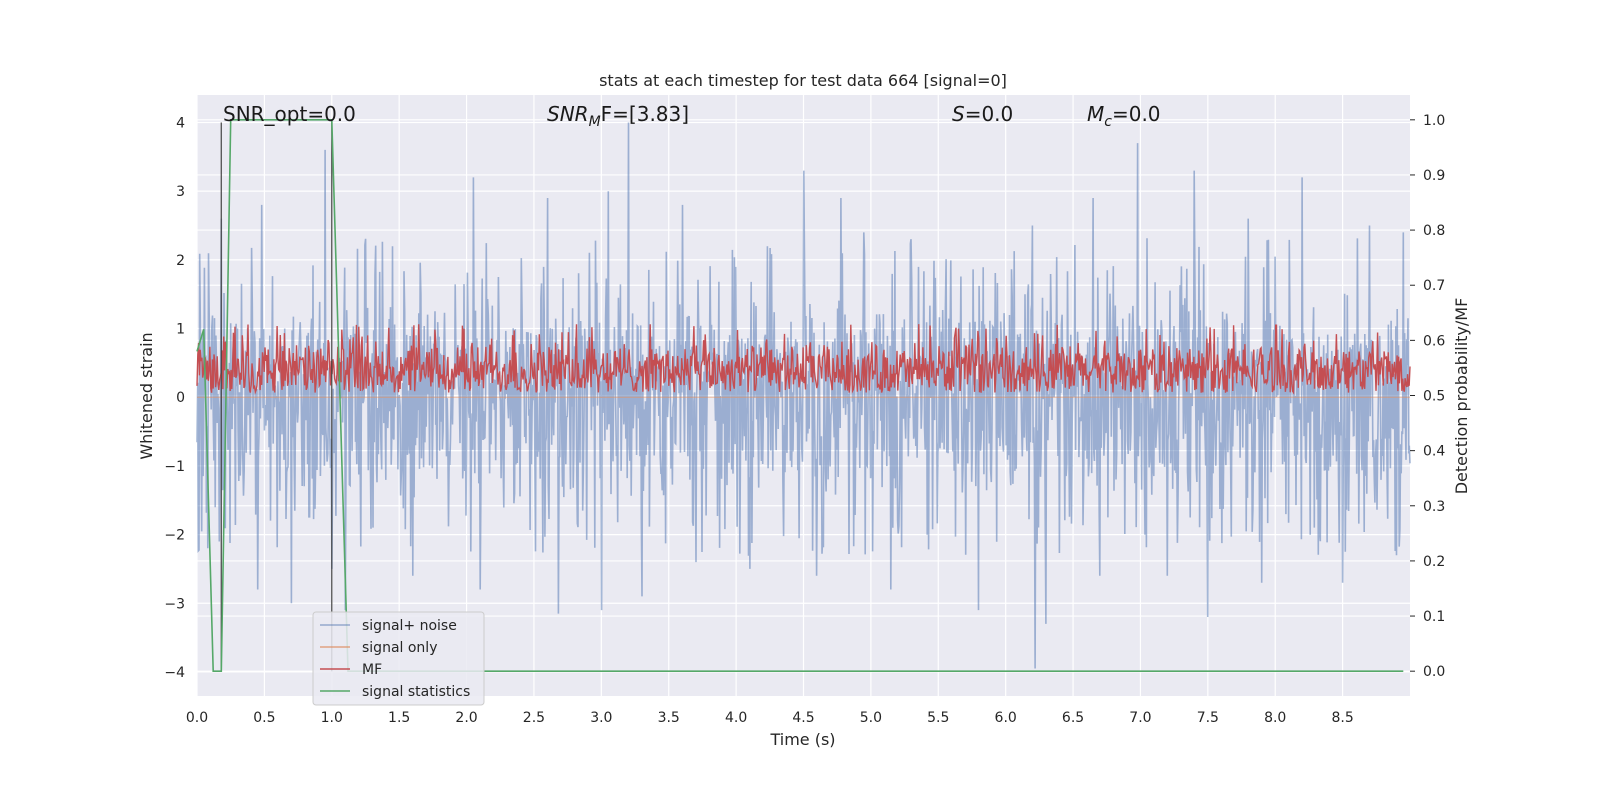 The width and height of the screenshot is (1600, 800). Describe the element at coordinates (1006, 718) in the screenshot. I see `x-tick-label: 6.0` at that location.